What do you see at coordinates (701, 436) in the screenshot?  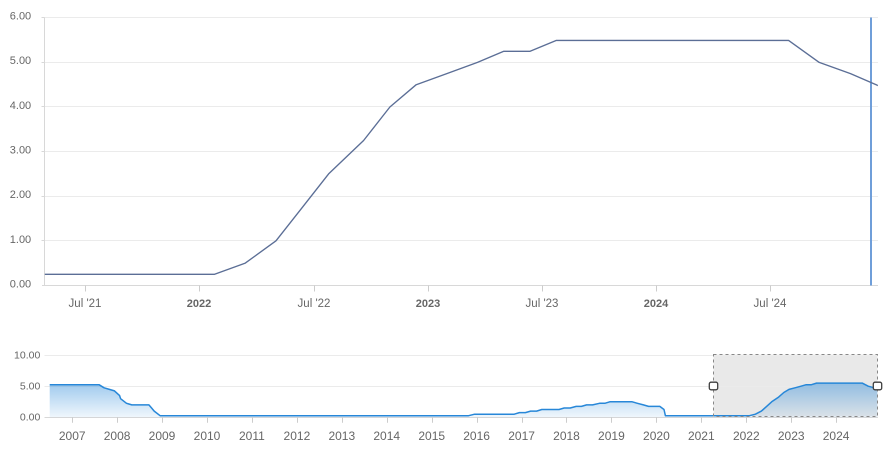 I see `svg-text: 2021` at bounding box center [701, 436].